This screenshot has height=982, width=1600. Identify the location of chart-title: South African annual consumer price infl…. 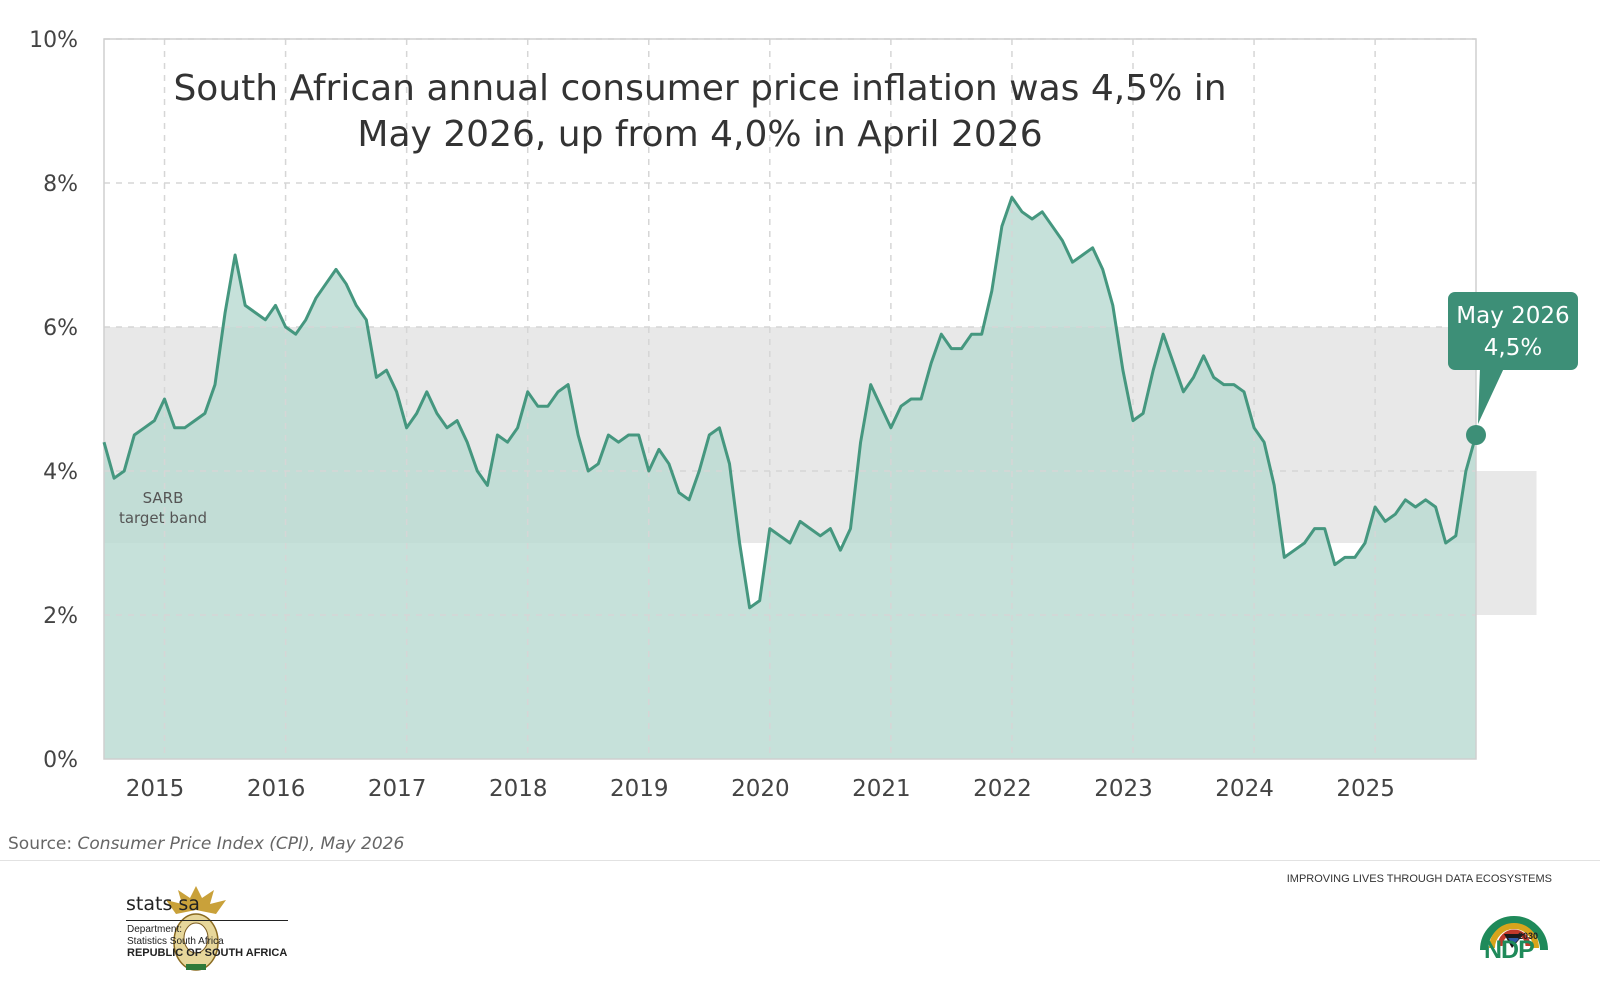
(699, 111).